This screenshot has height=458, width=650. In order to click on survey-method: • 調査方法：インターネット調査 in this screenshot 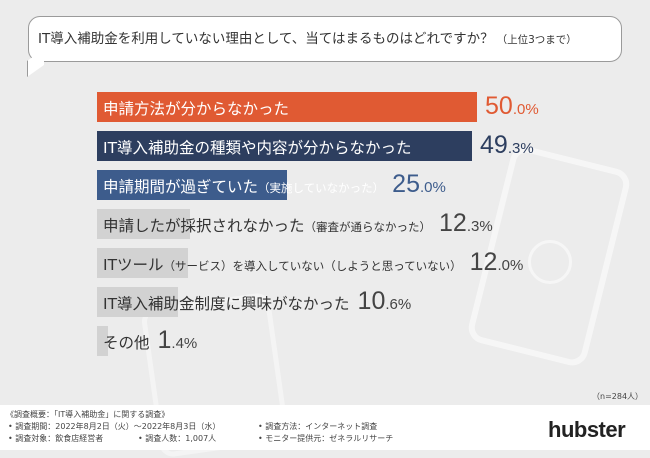, I will do `click(318, 426)`.